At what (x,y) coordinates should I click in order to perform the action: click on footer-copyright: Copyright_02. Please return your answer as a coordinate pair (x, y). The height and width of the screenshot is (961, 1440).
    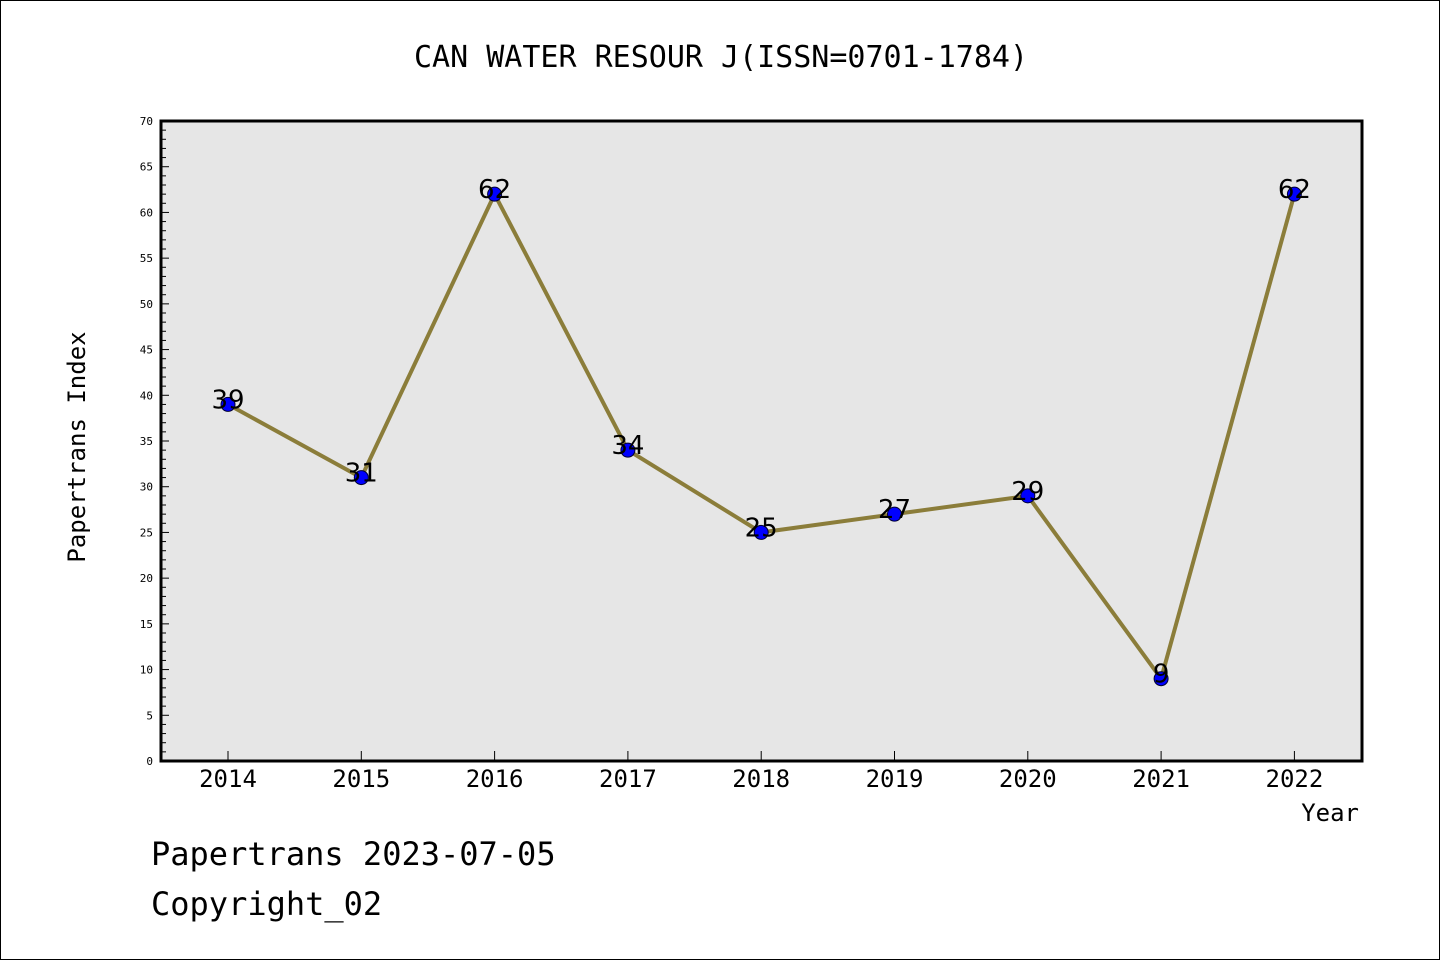
    Looking at the image, I should click on (267, 904).